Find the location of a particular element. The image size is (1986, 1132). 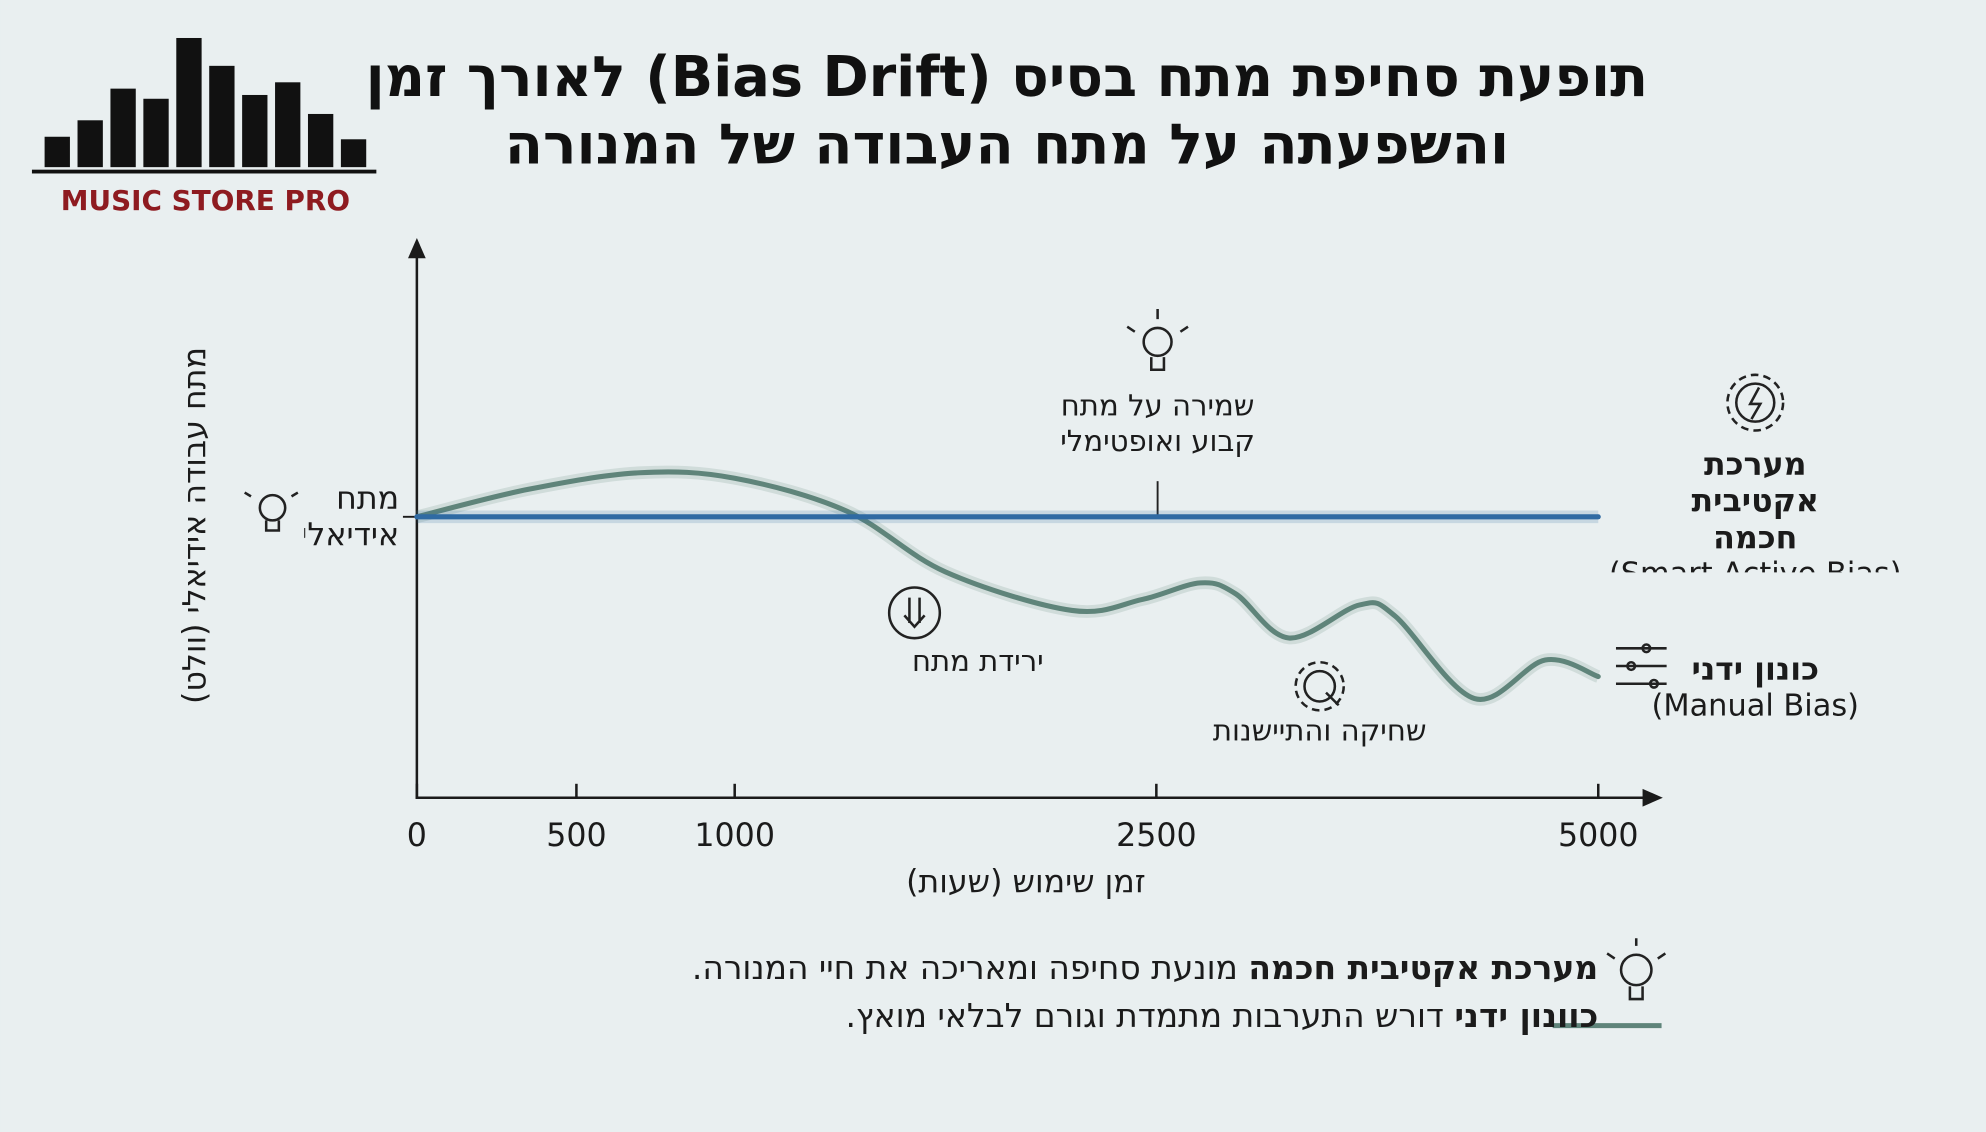

x-tick-label: 5000 is located at coordinates (1598, 836).